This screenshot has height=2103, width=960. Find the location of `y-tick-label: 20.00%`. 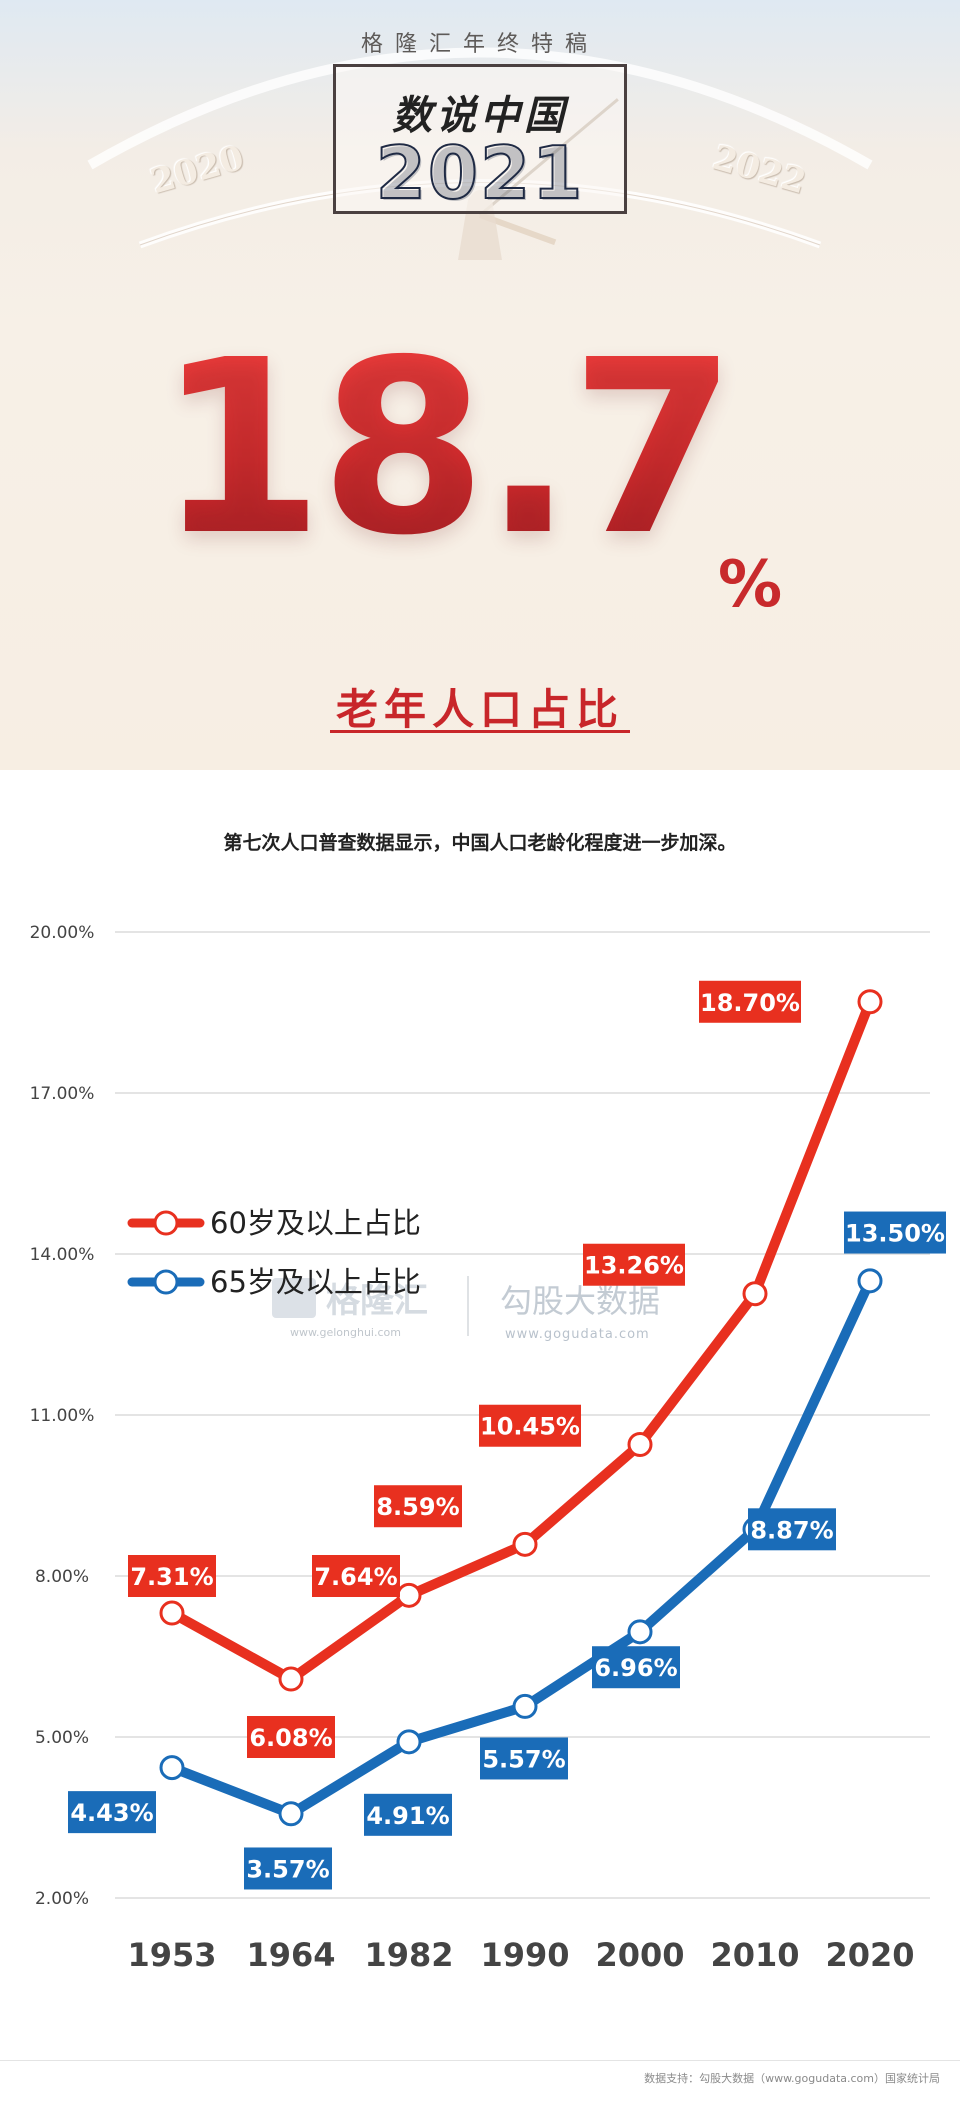

y-tick-label: 20.00% is located at coordinates (62, 933).